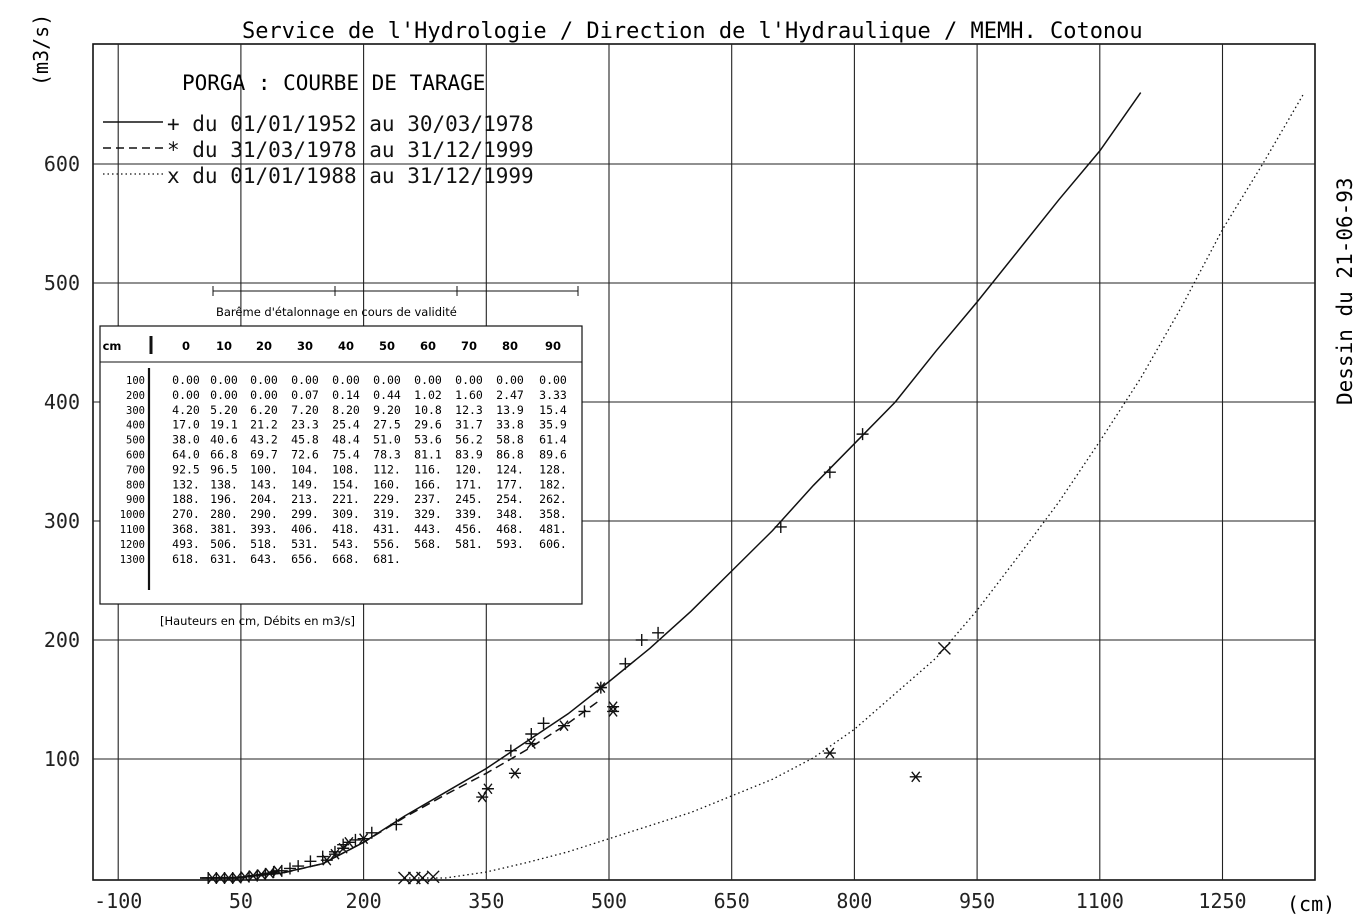 The image size is (1368, 917). What do you see at coordinates (186, 514) in the screenshot?
I see `table-cell: 270.` at bounding box center [186, 514].